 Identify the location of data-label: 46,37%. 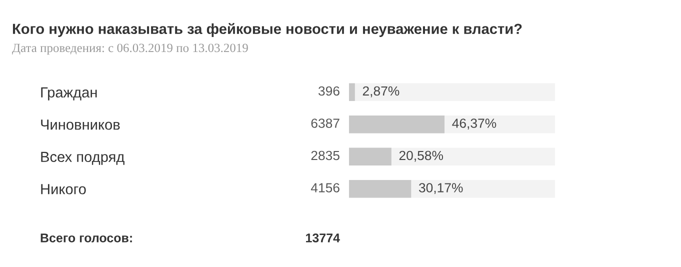
(474, 124).